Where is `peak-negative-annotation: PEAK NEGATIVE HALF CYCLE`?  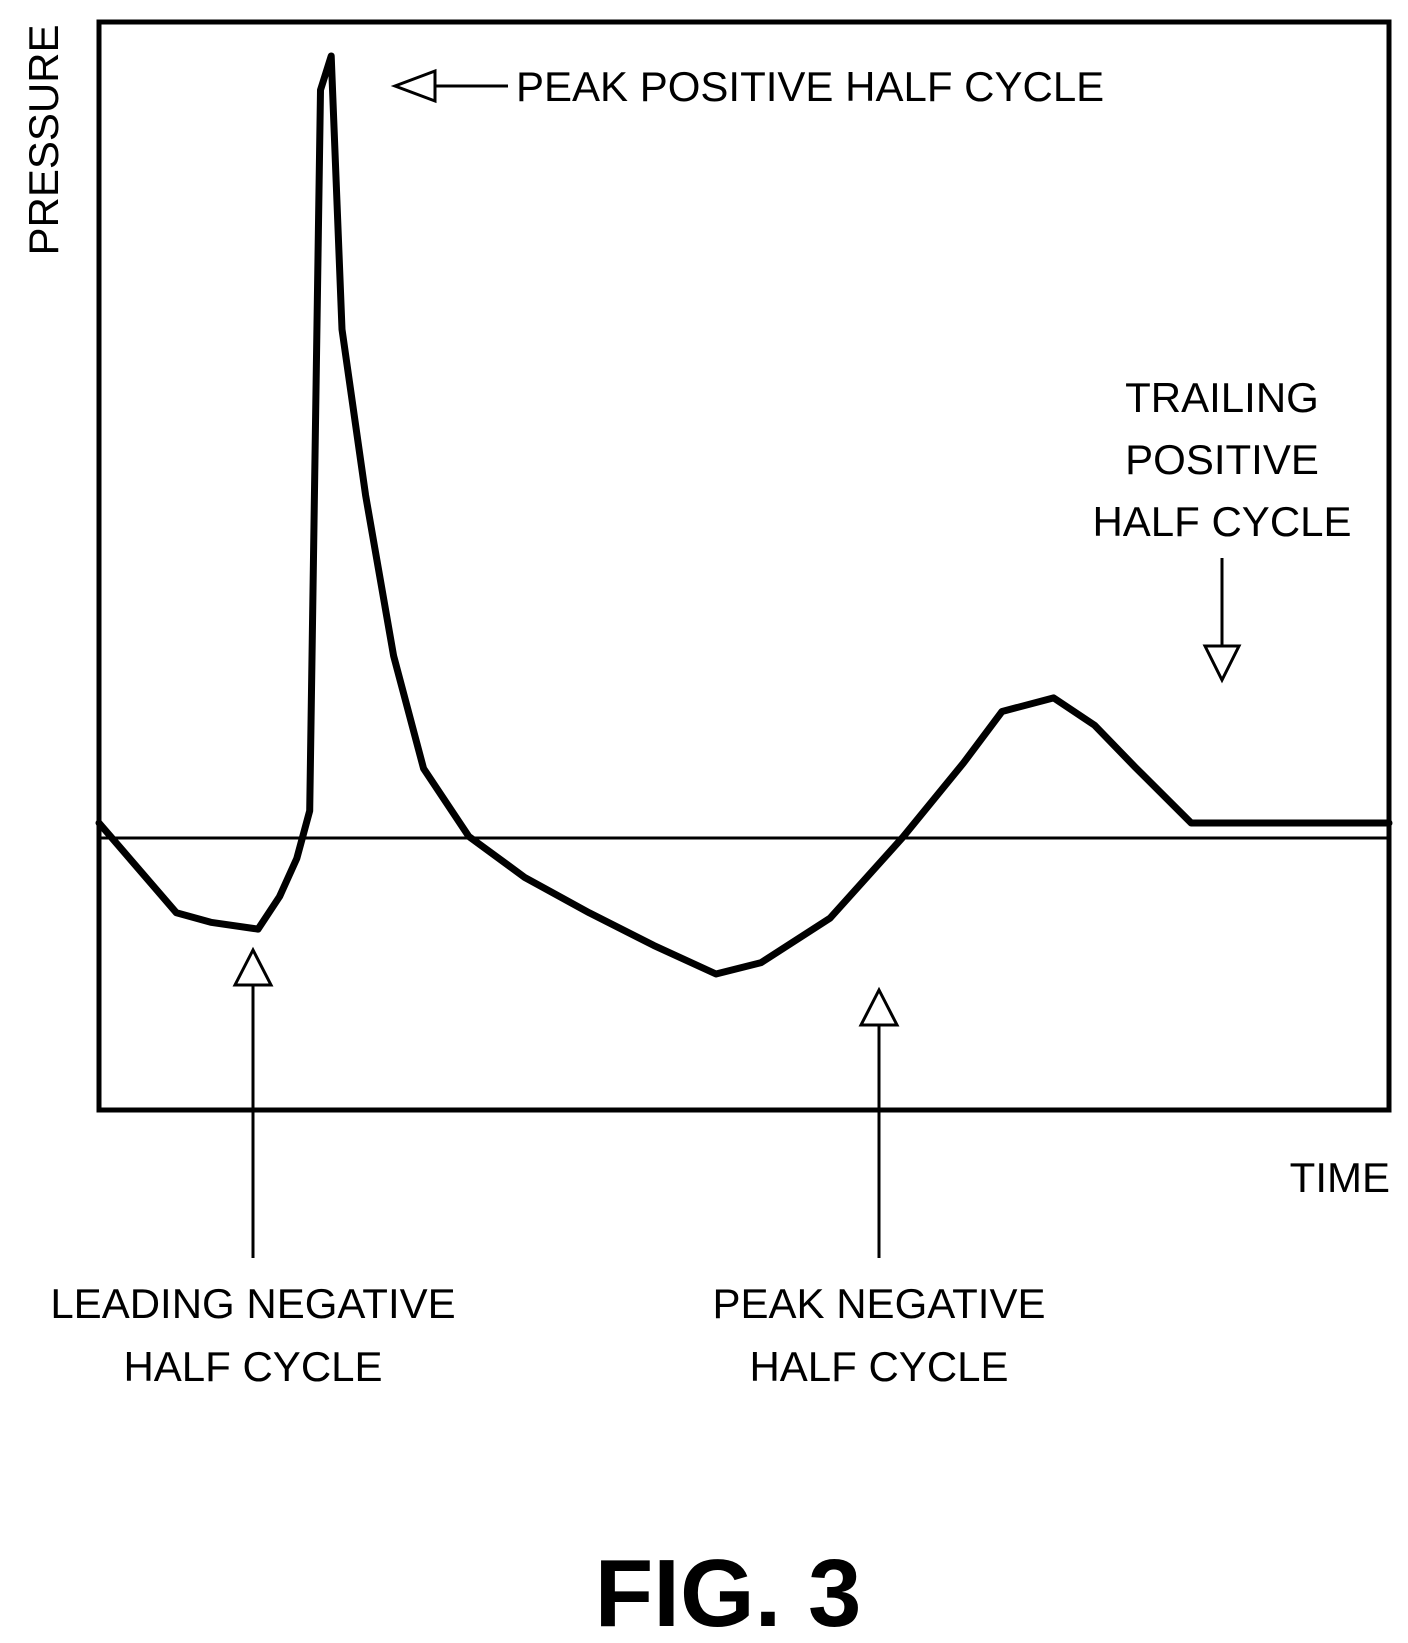
peak-negative-annotation: PEAK NEGATIVE HALF CYCLE is located at coordinates (879, 1188).